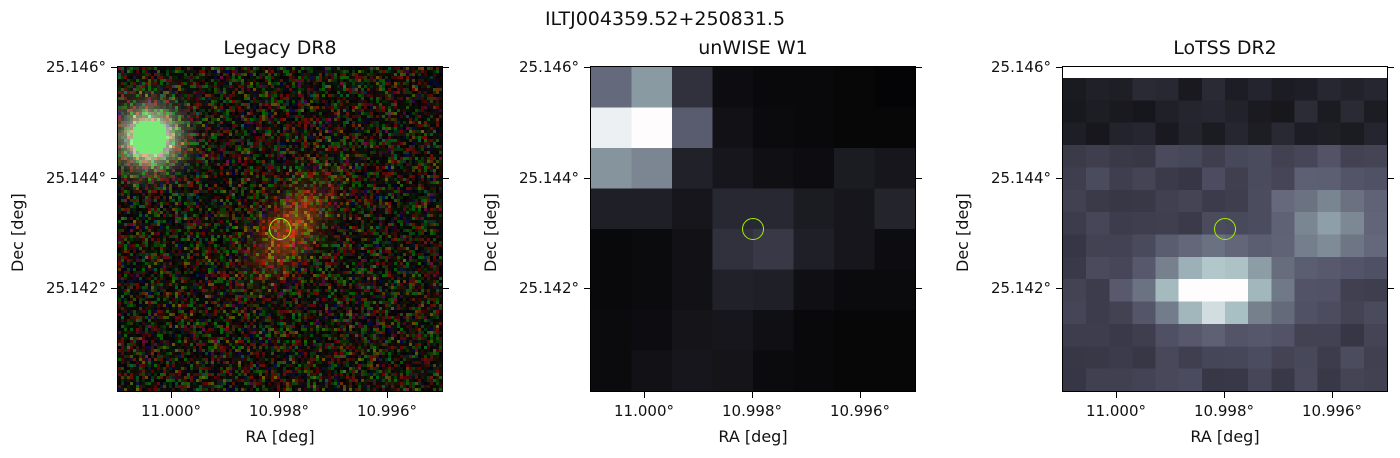 The image size is (1400, 458). I want to click on panel-title: Legacy DR8, so click(280, 48).